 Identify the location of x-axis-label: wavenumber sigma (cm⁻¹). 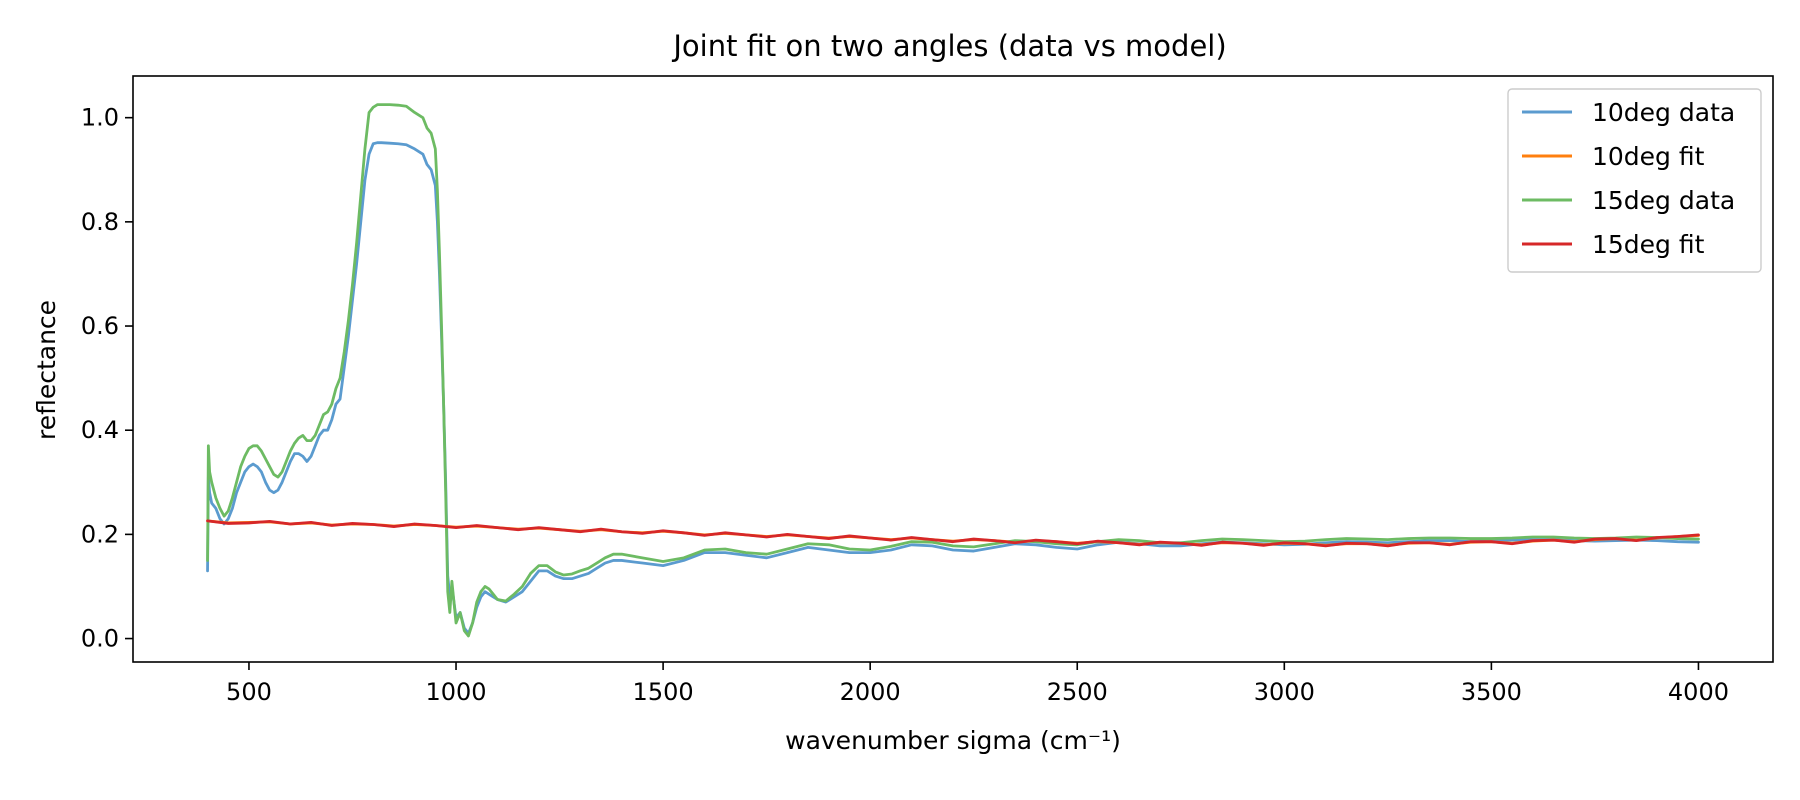
(953, 740).